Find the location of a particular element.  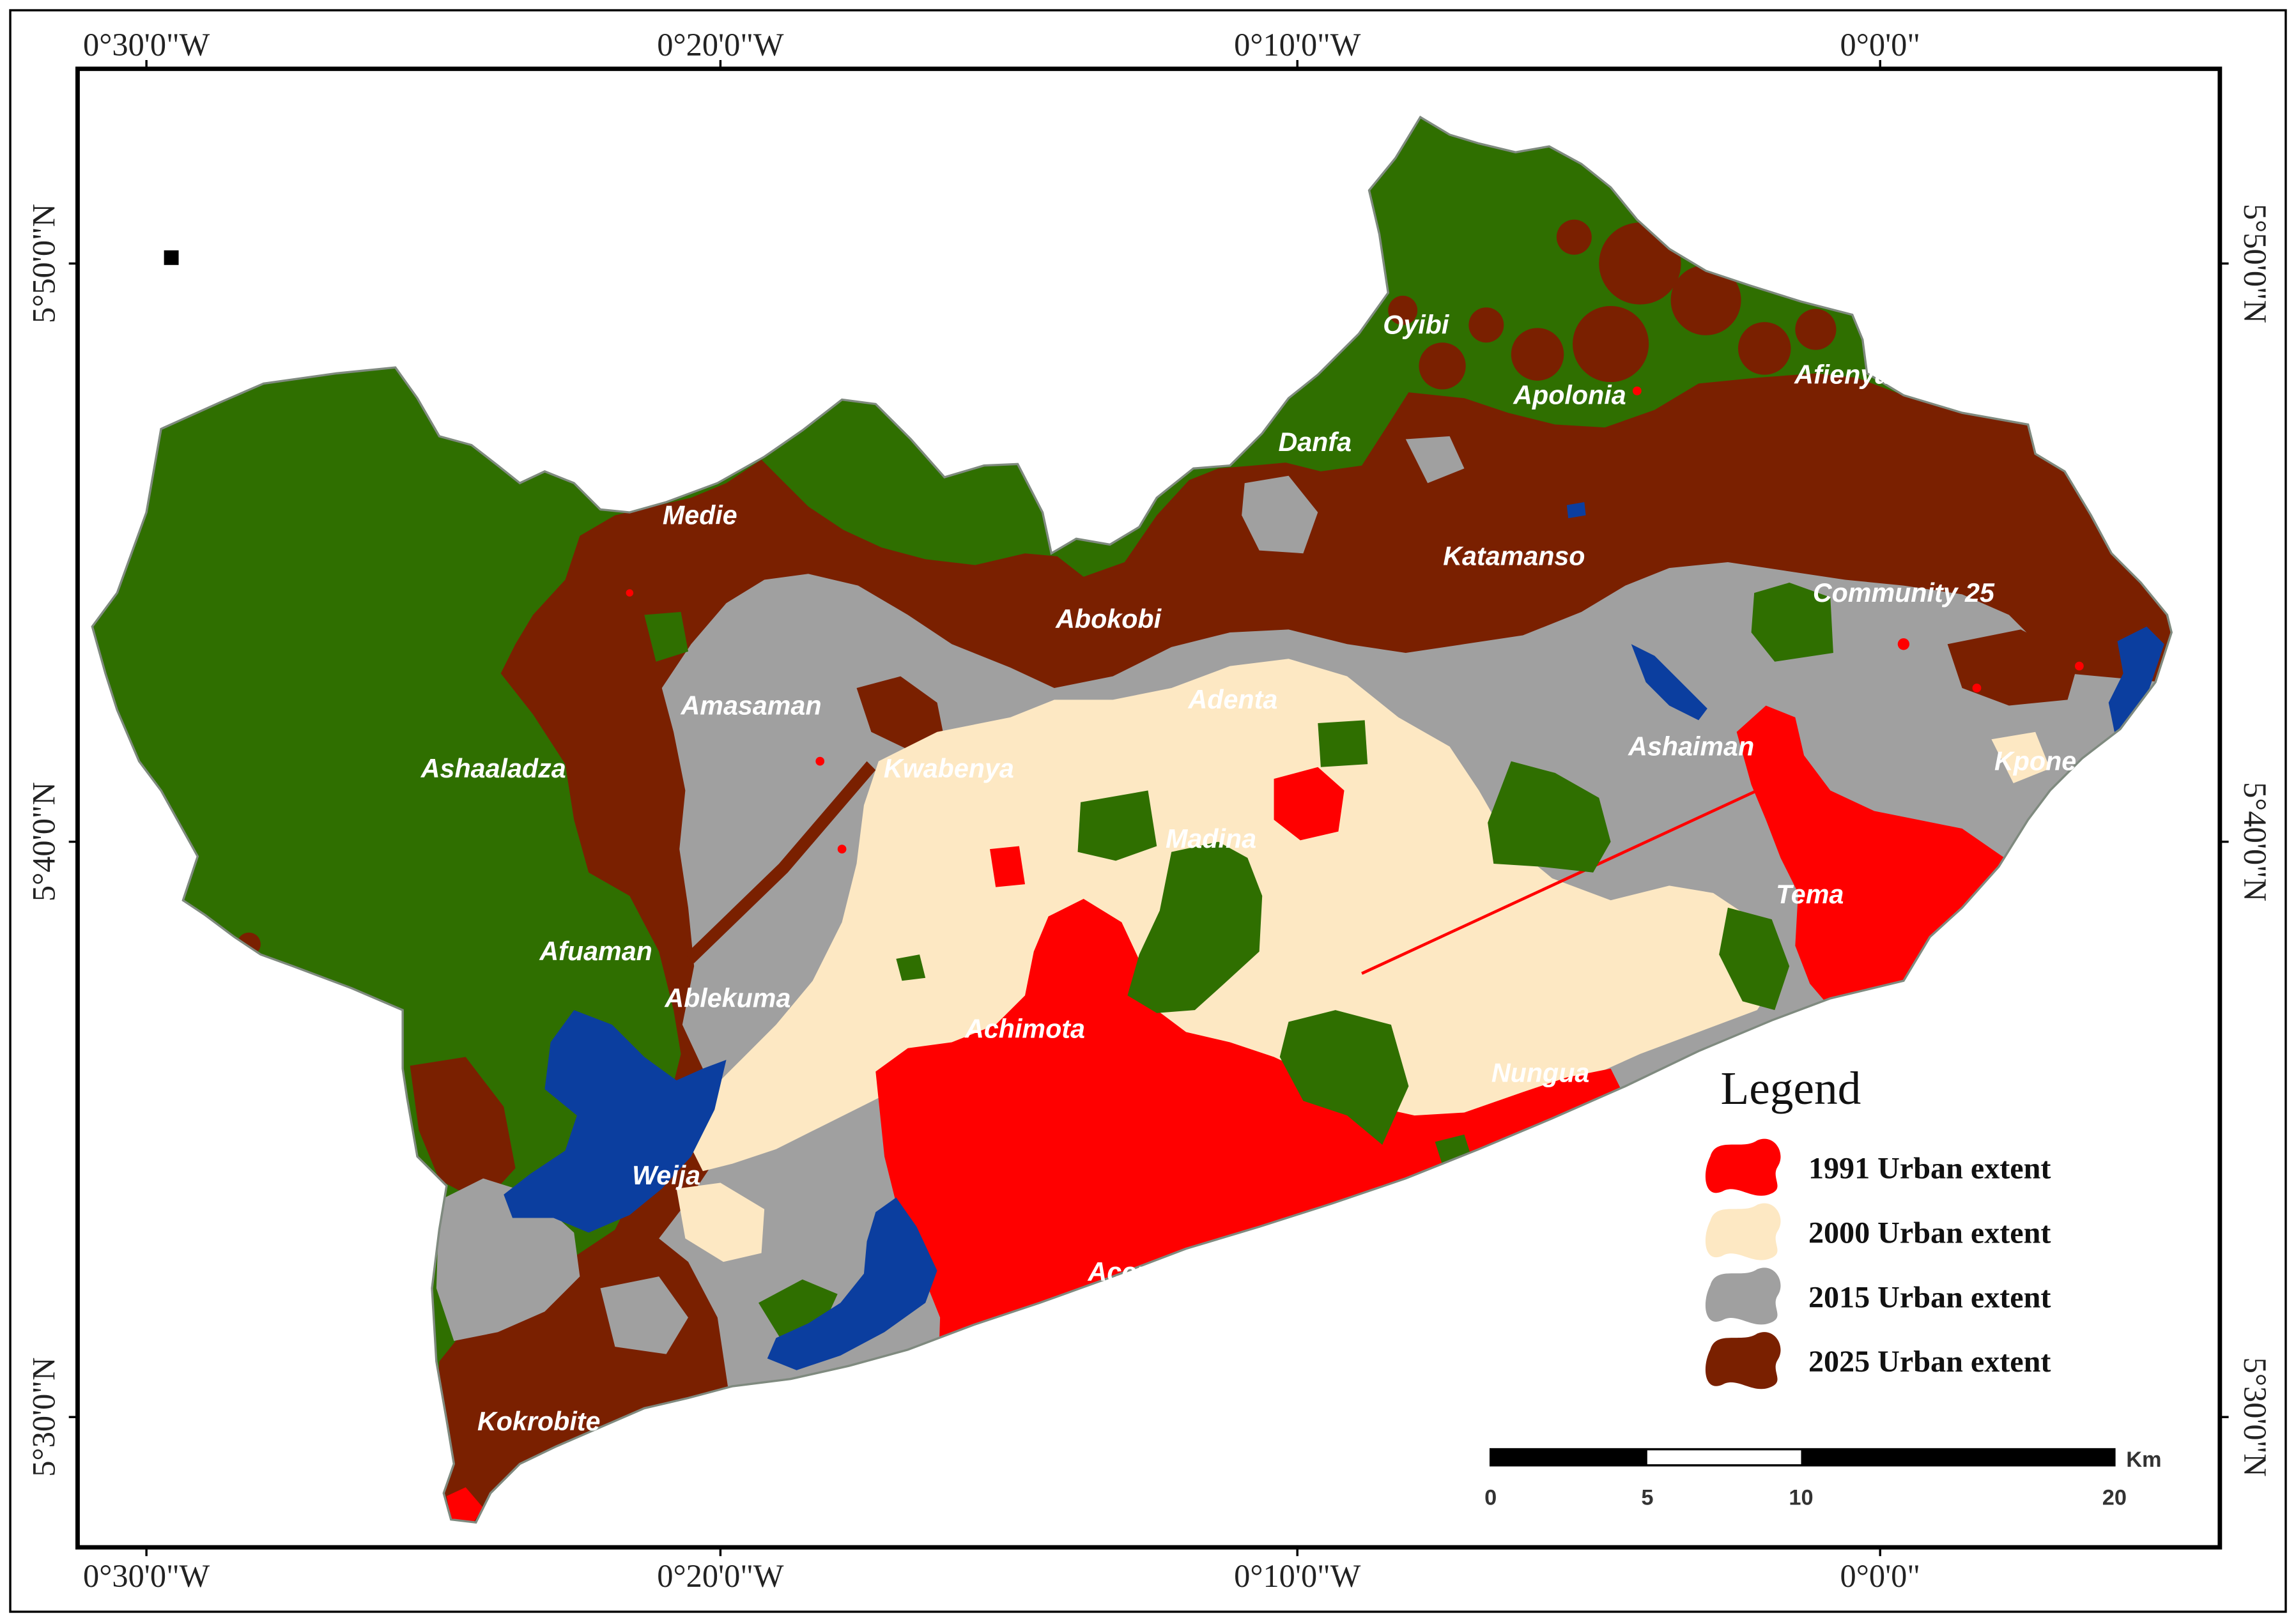

urban-2025-inner-patches is located at coordinates (1382, 796).